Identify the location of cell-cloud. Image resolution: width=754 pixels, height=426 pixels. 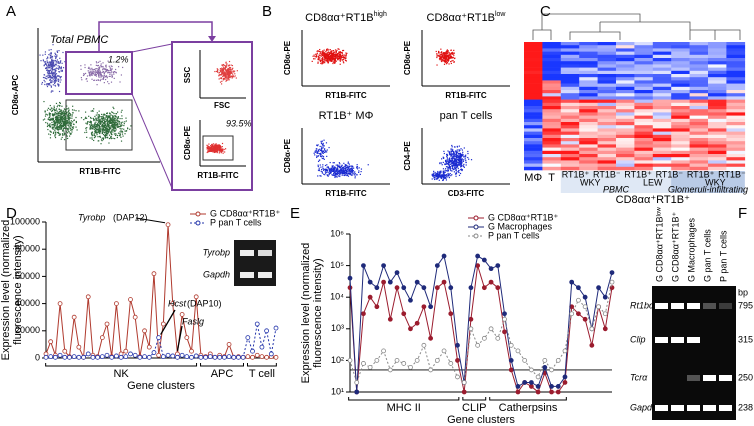
(61, 120).